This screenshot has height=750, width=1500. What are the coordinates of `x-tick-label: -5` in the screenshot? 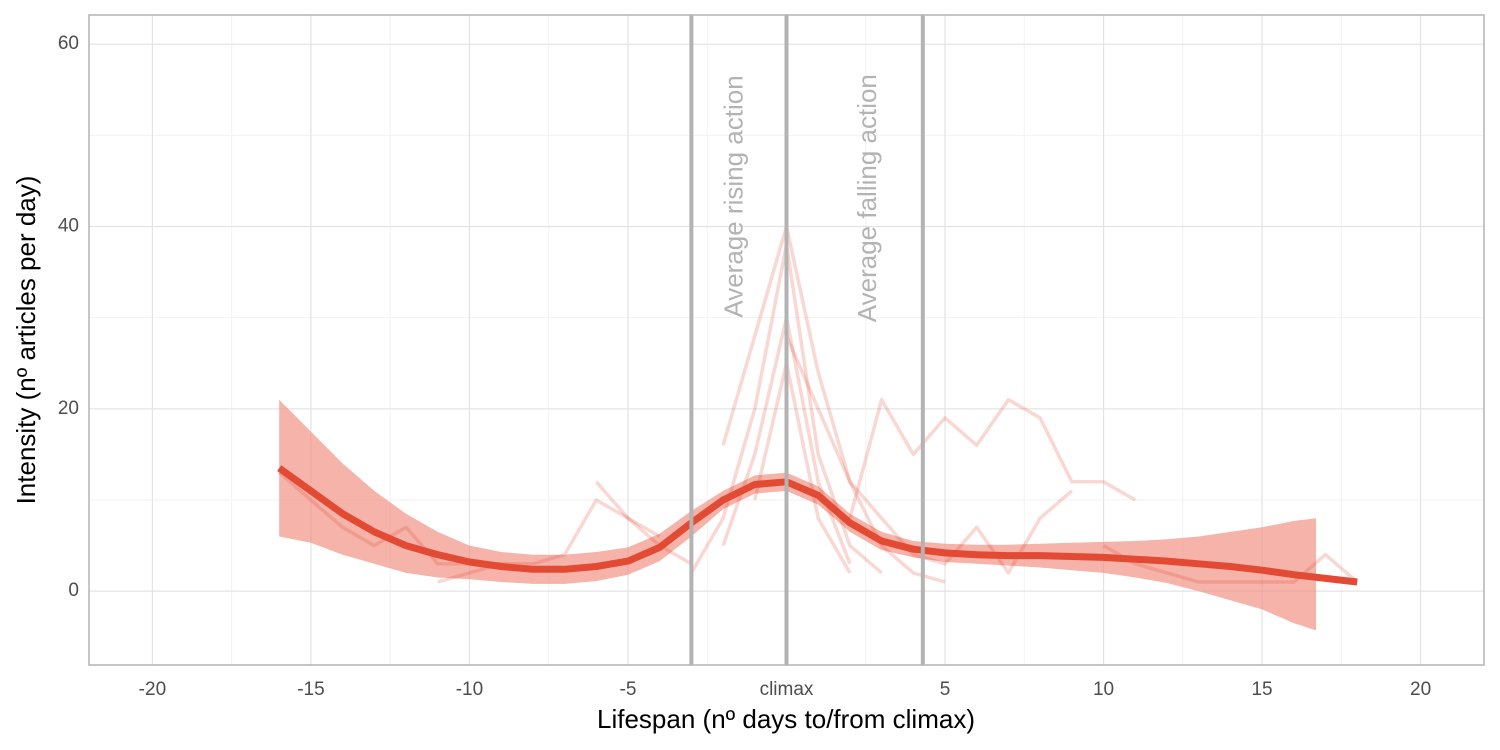 It's located at (628, 689).